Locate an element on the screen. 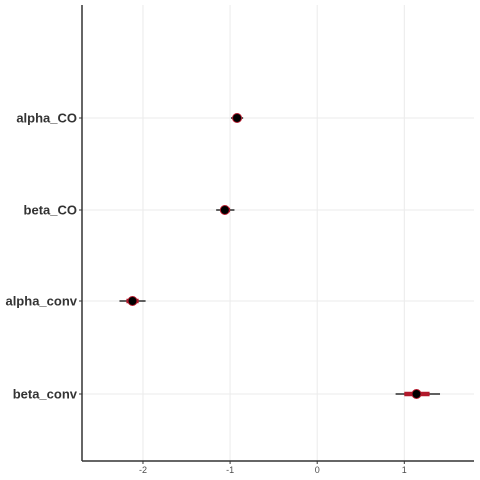 Image resolution: width=480 pixels, height=480 pixels. y-tick-label: alpha_CO is located at coordinates (46, 118).